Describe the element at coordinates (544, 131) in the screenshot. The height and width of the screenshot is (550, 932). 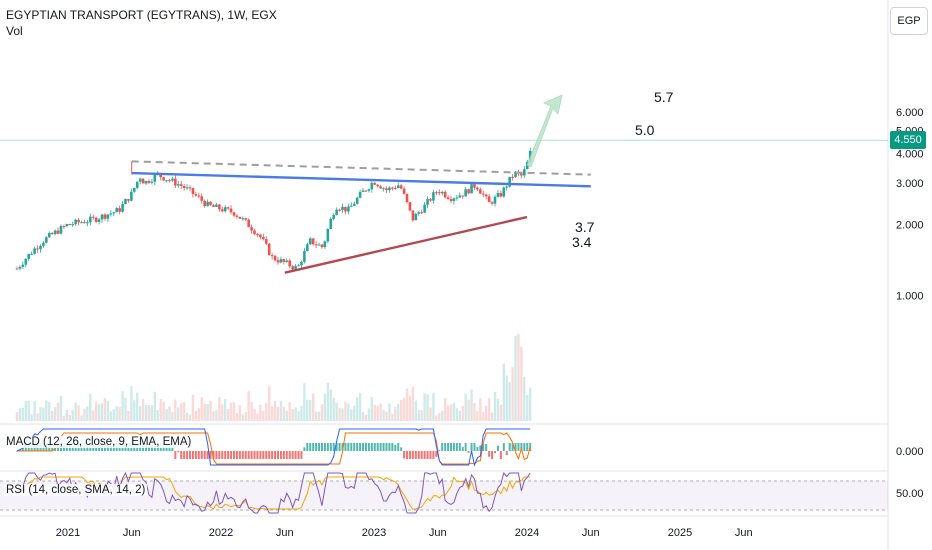
I see `target-arrow` at that location.